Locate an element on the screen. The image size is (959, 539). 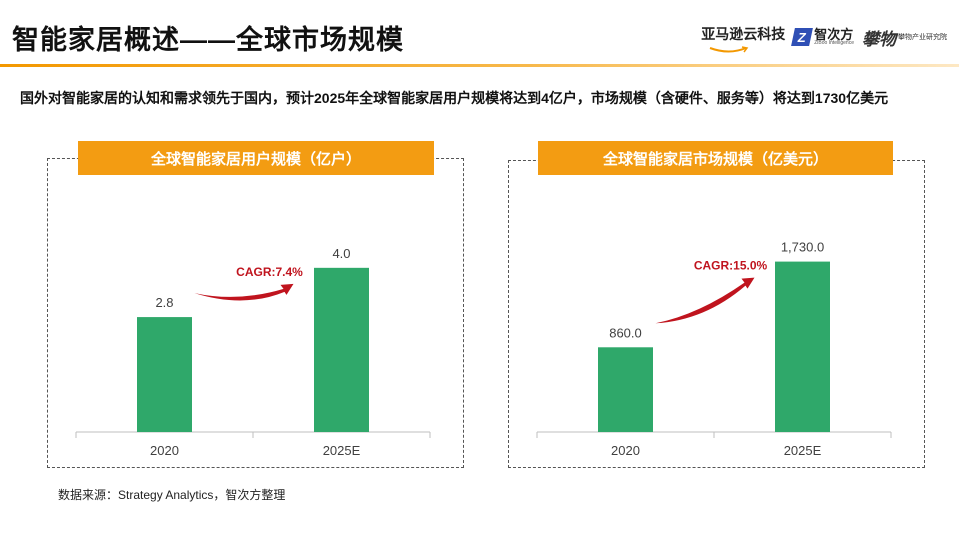
zhicifang-logo-text: 智次方 is located at coordinates (834, 34).